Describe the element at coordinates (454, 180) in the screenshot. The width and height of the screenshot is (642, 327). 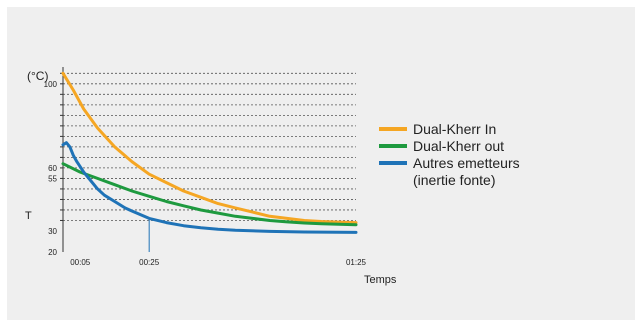
I see `legend-label-2-line1: (inertie fonte)` at that location.